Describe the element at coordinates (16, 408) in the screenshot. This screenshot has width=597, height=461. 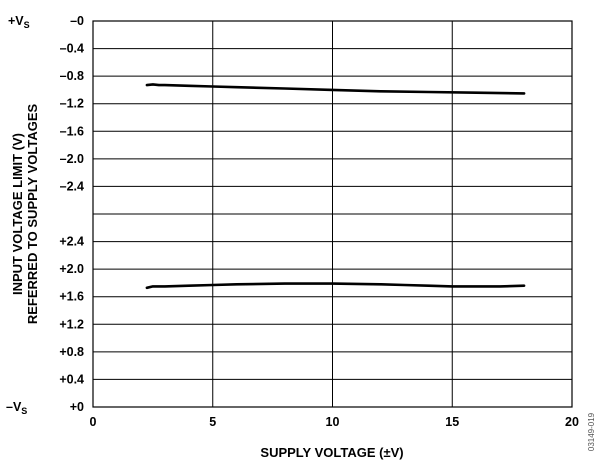
I see `lower-reference-label: –VS` at that location.